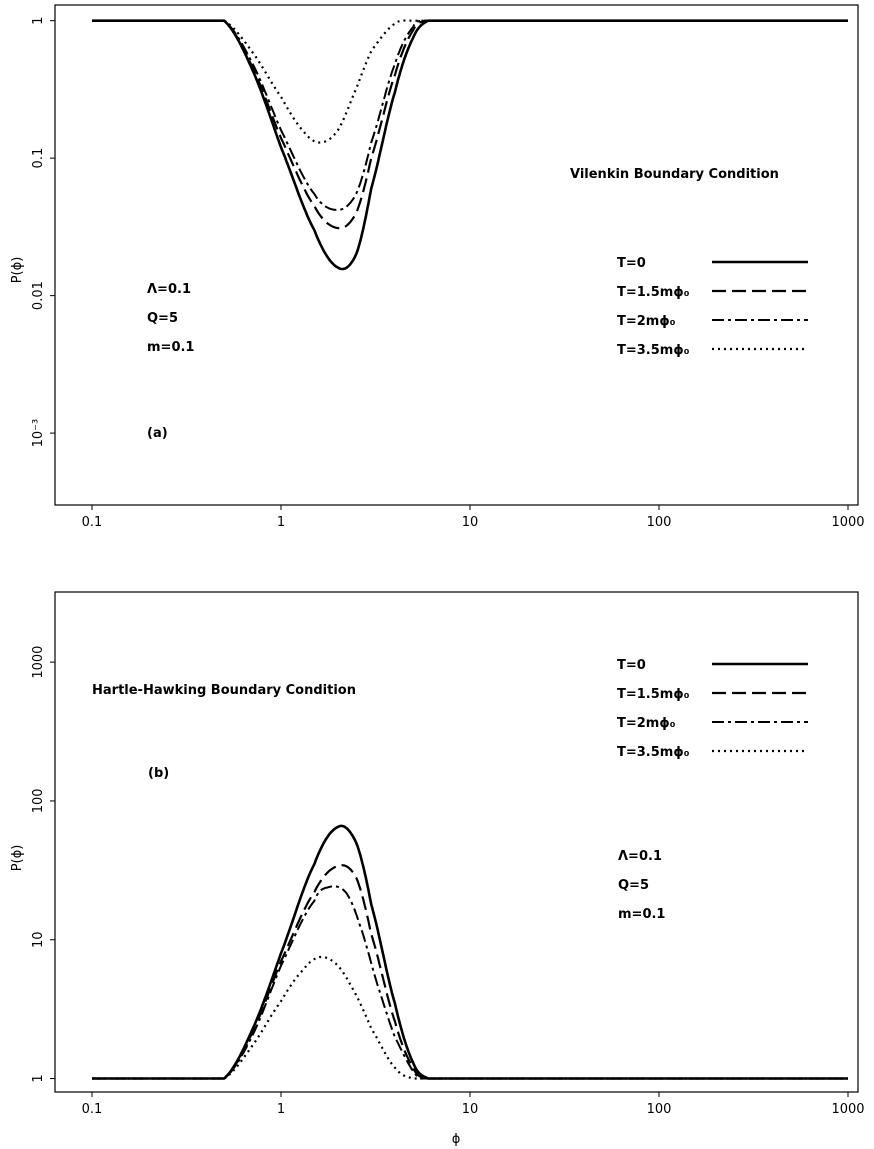  I want to click on panel-a-y-tick-label: 10⁻³, so click(38, 433).